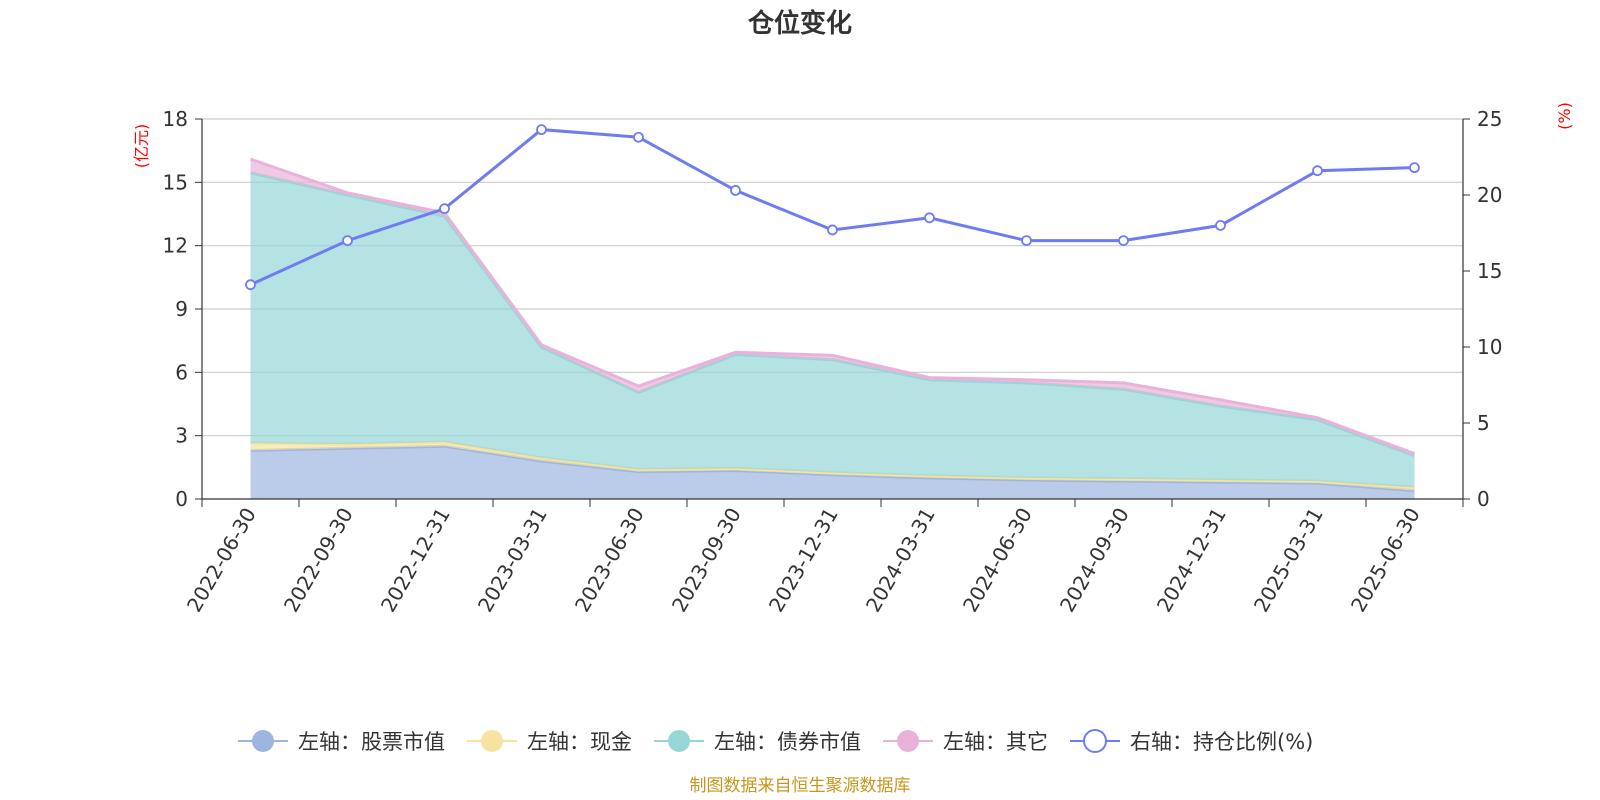  I want to click on legend-label: 左轴：其它, so click(995, 742).